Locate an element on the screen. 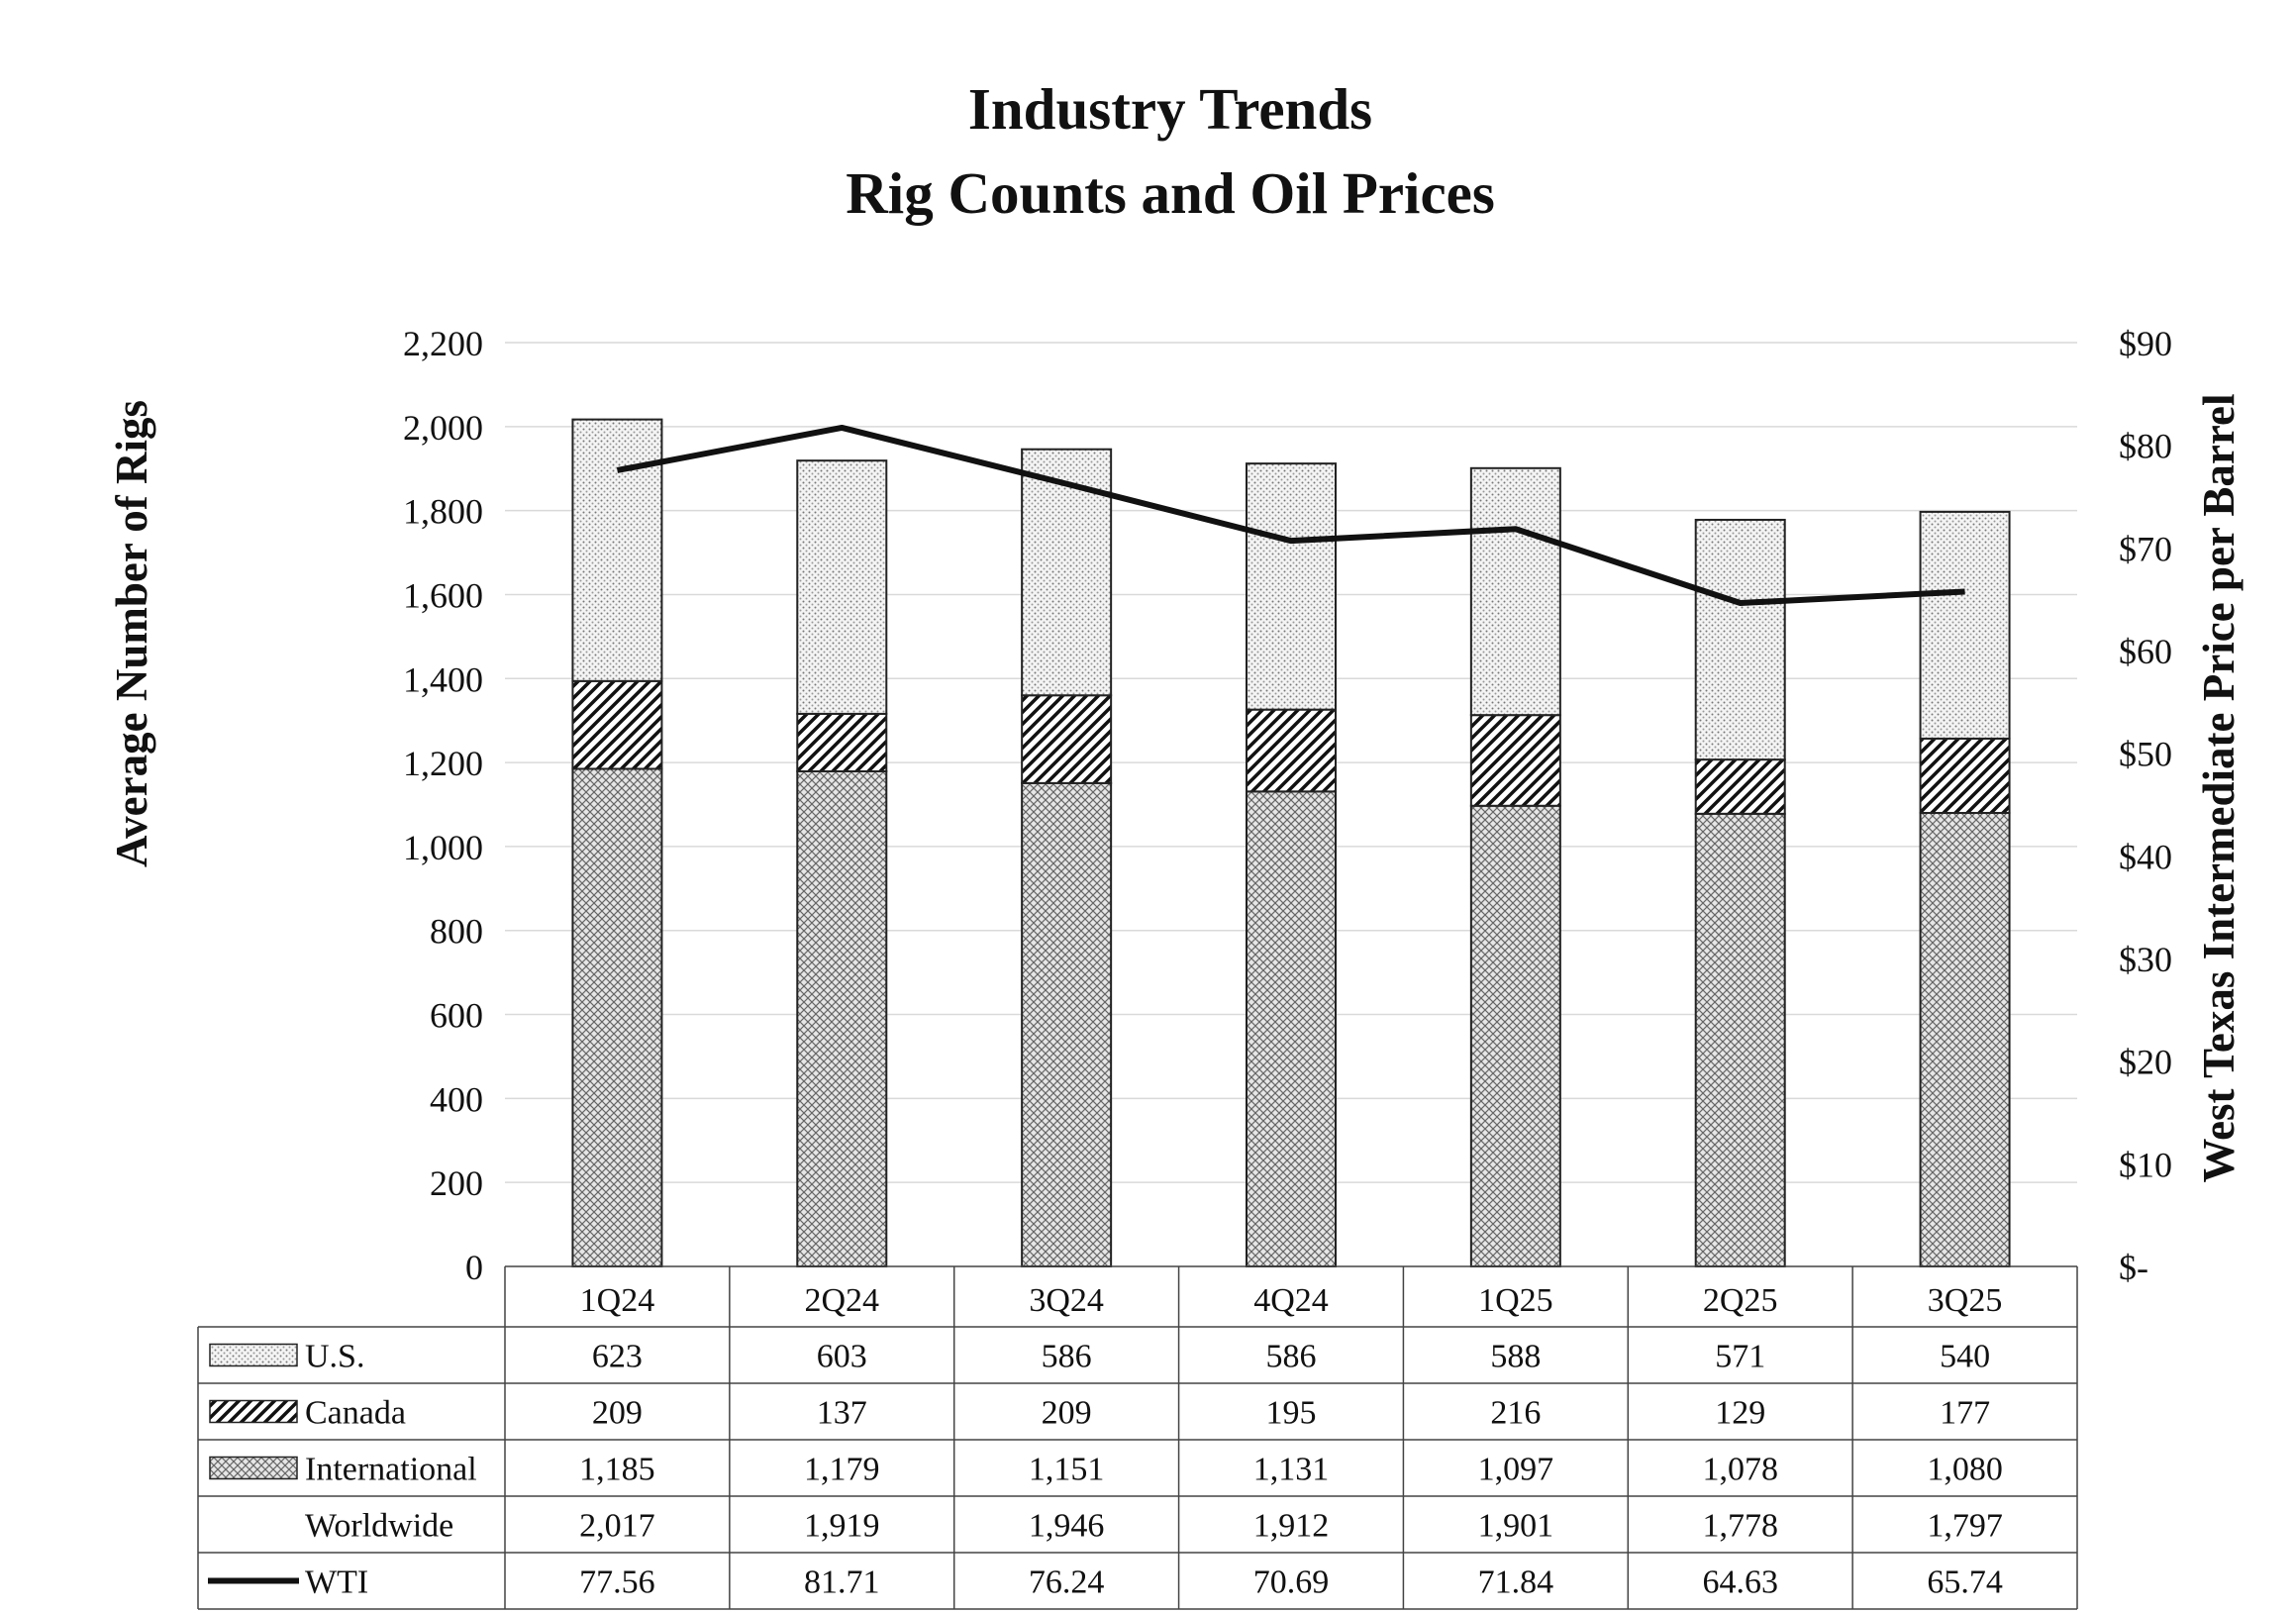  bar-canada-2Q25 is located at coordinates (1740, 786).